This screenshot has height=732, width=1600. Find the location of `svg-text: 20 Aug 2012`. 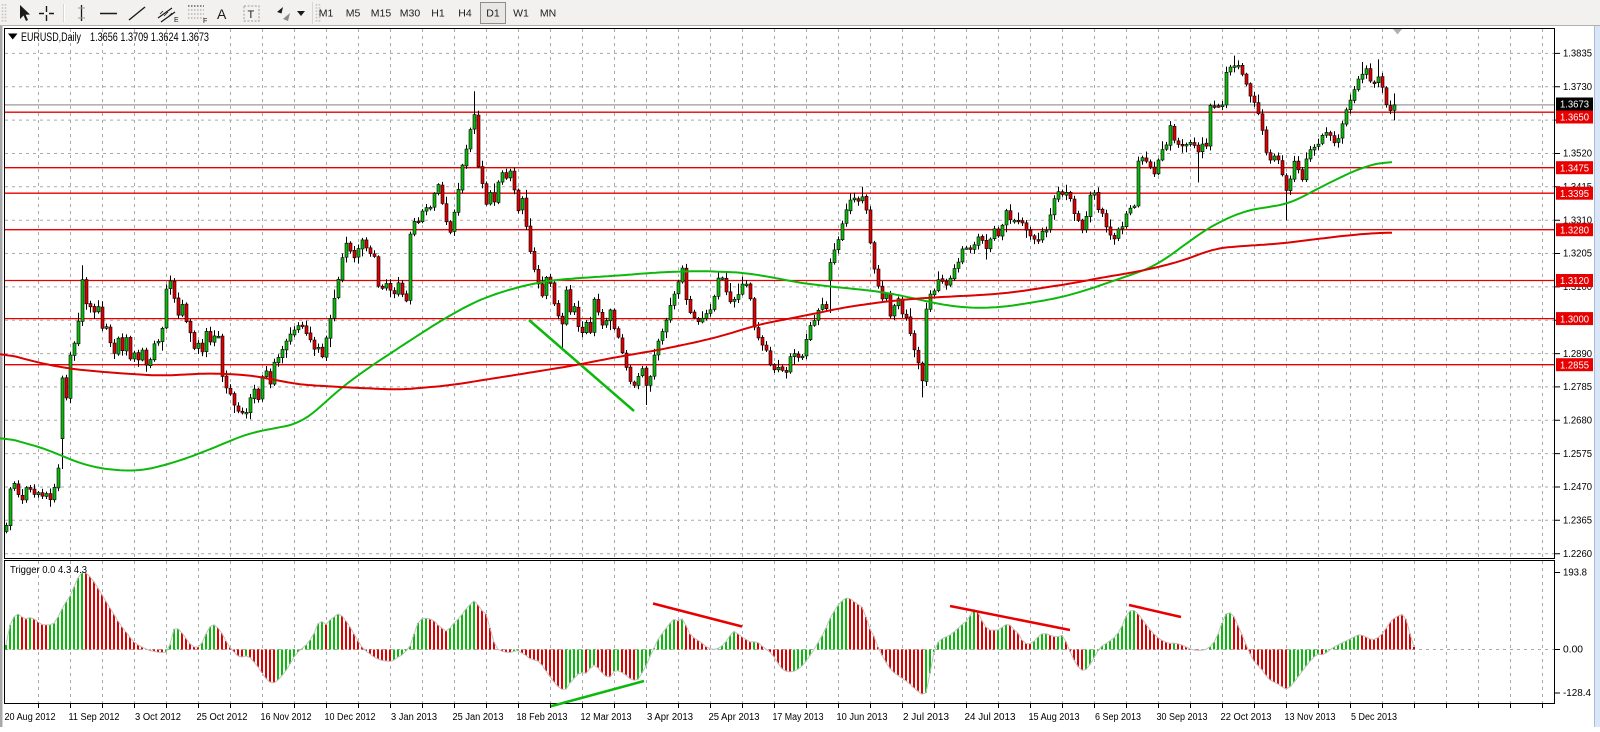

svg-text: 20 Aug 2012 is located at coordinates (30, 717).